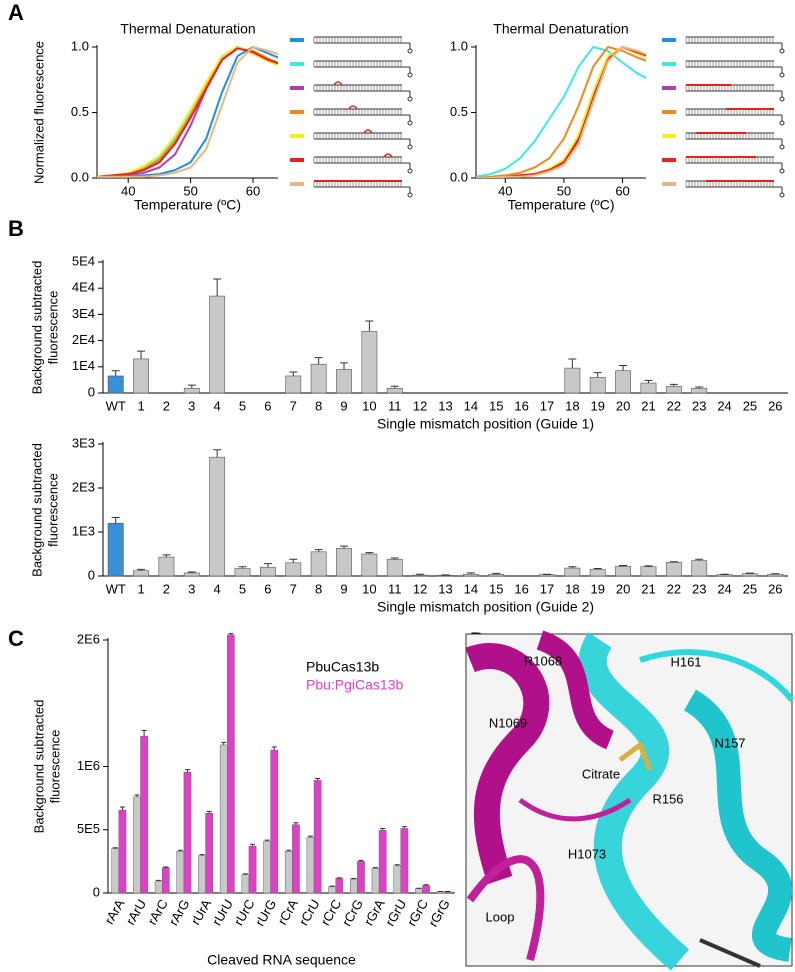  Describe the element at coordinates (217, 405) in the screenshot. I see `x-tick-label: 4` at that location.